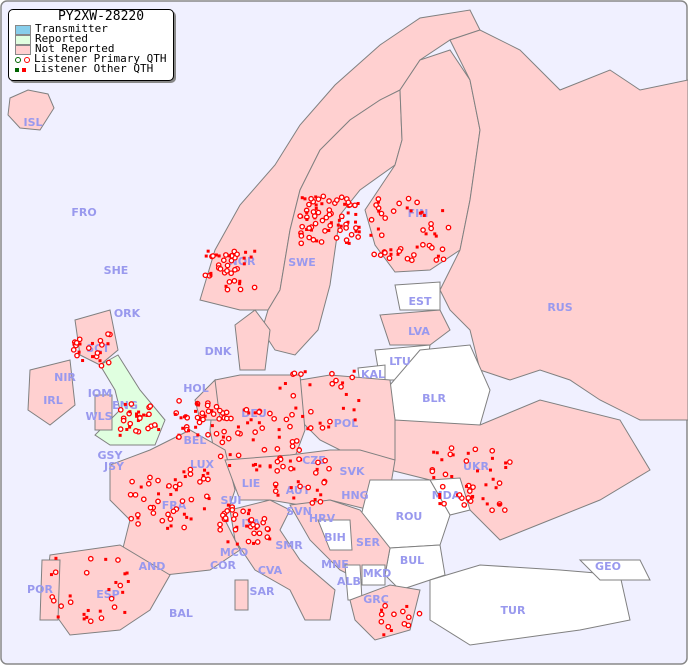  What do you see at coordinates (94, 69) in the screenshot?
I see `legend-label: Listener Other QTH` at bounding box center [94, 69].